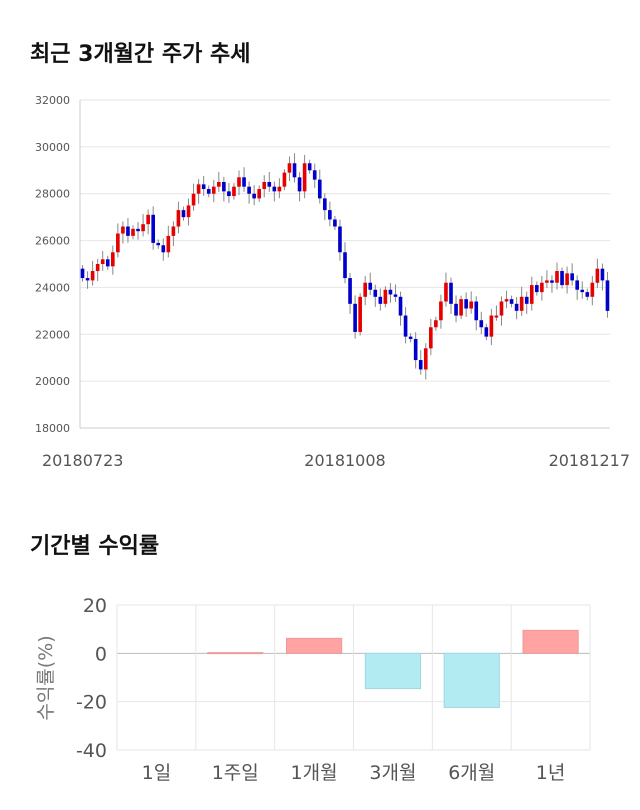 The height and width of the screenshot is (810, 640). I want to click on price-y-tick: 24000, so click(52, 287).